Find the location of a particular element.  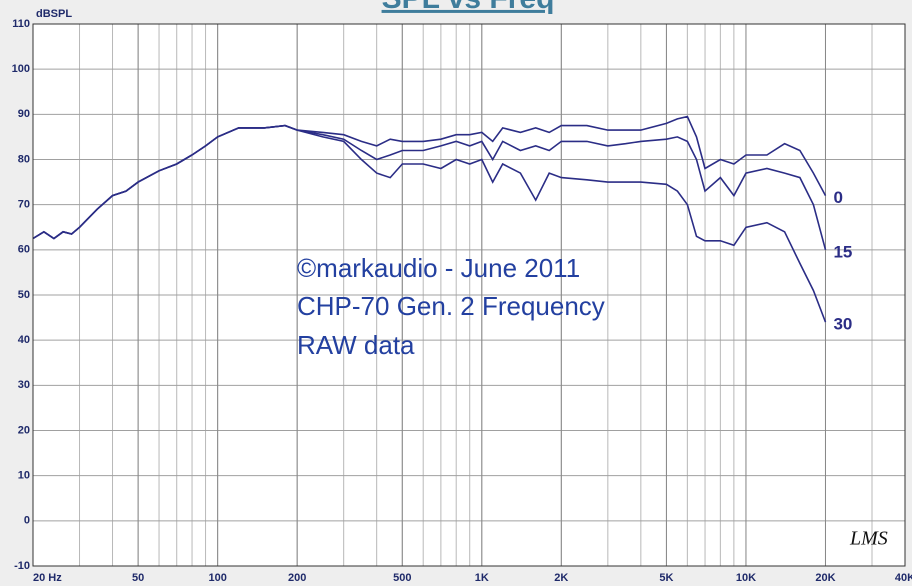

y-tick-label: 90 is located at coordinates (24, 114).